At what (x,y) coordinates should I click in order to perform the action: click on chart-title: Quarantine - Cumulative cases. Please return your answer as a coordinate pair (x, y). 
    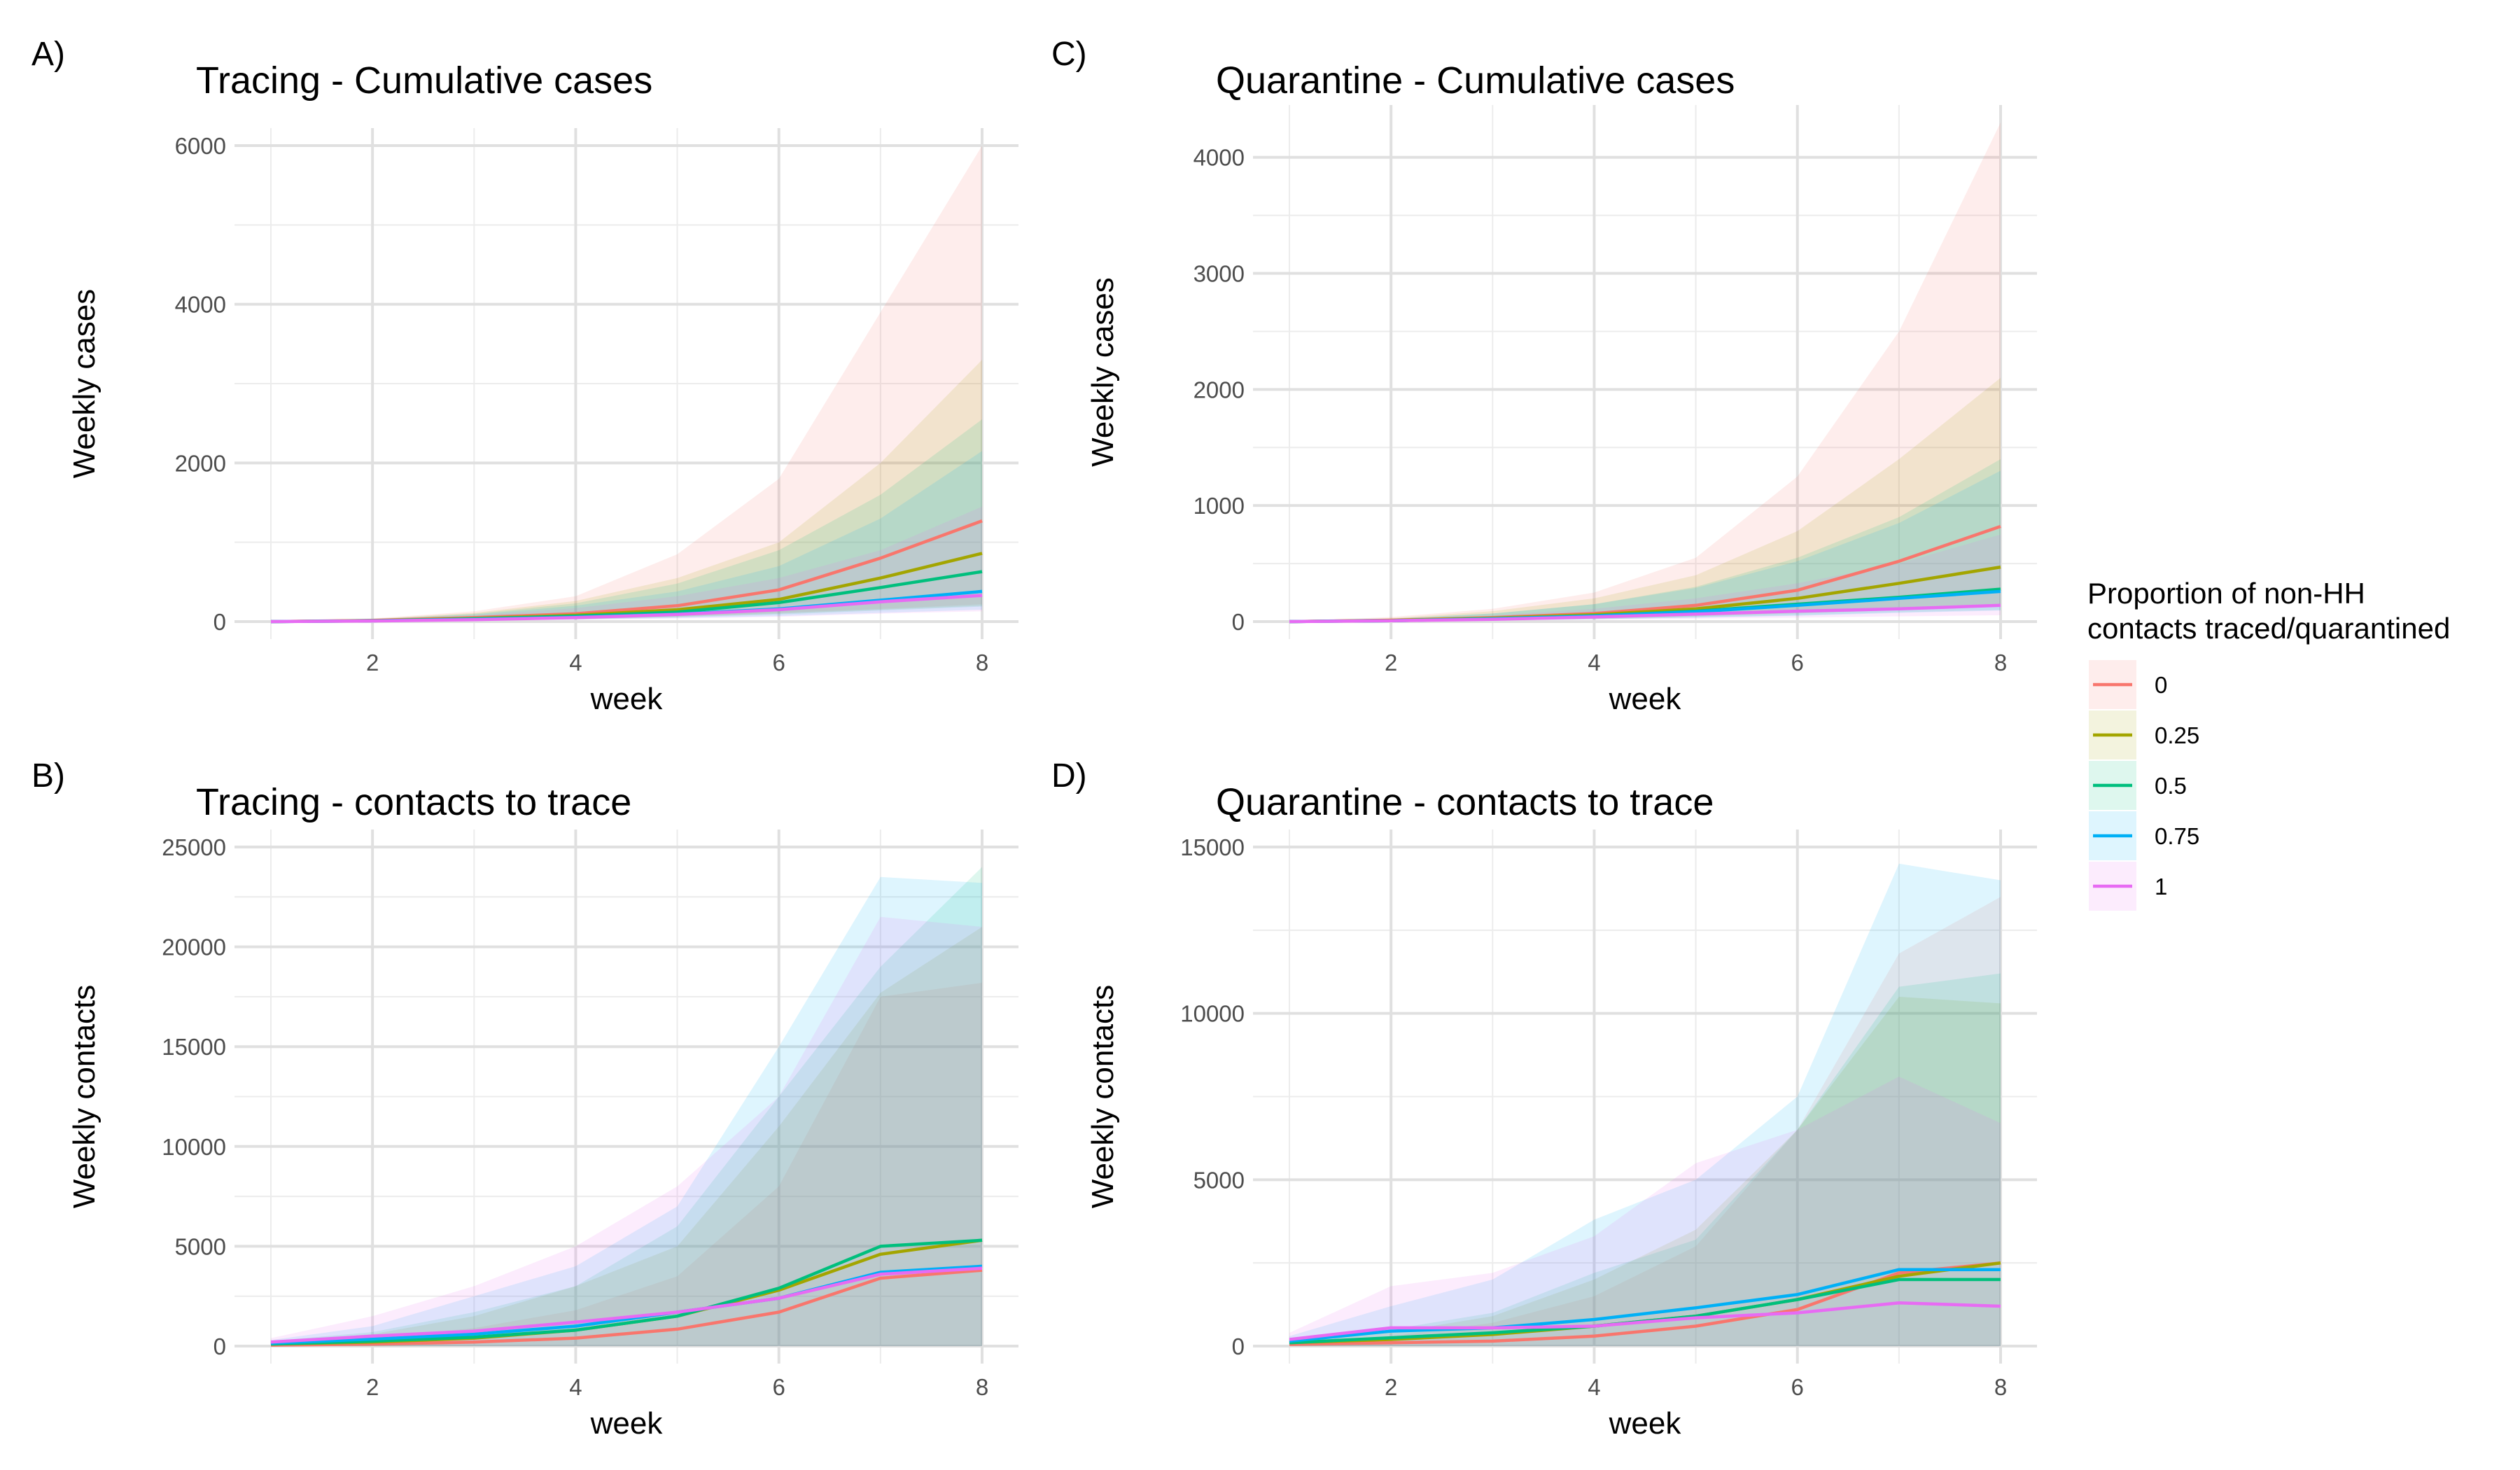
    Looking at the image, I should click on (1475, 80).